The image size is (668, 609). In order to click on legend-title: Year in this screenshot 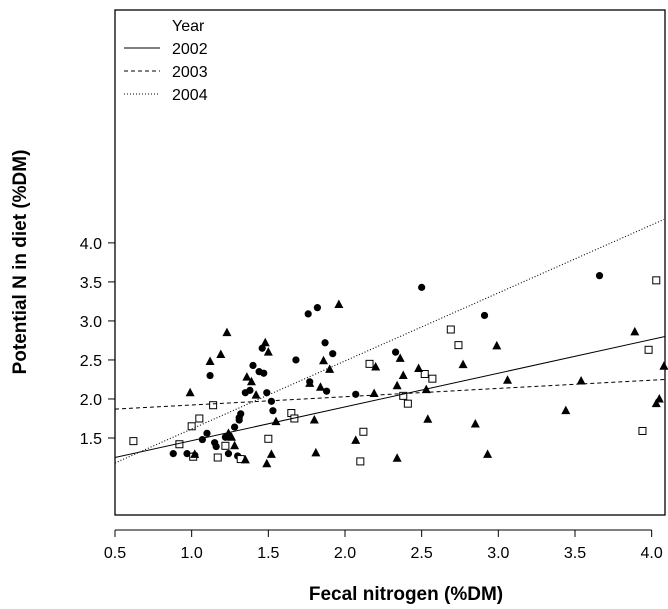, I will do `click(188, 26)`.